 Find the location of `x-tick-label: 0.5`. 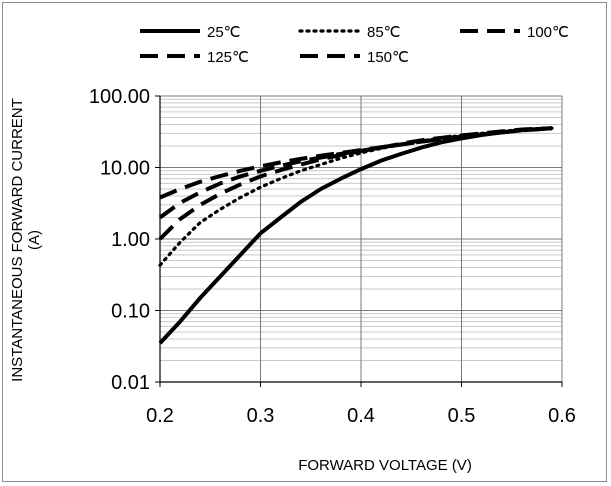

x-tick-label: 0.5 is located at coordinates (462, 416).